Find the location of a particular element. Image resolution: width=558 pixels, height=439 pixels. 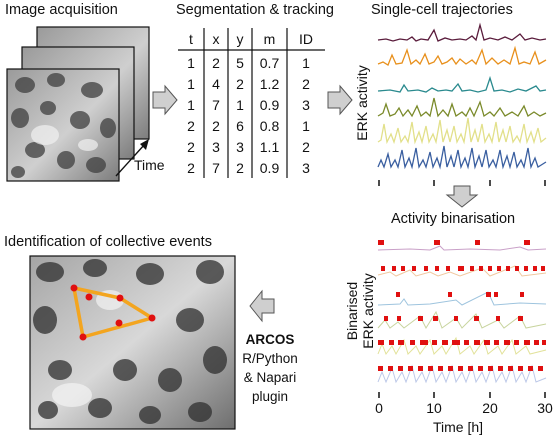

arrow-acquisition-to-table is located at coordinates (165, 100).